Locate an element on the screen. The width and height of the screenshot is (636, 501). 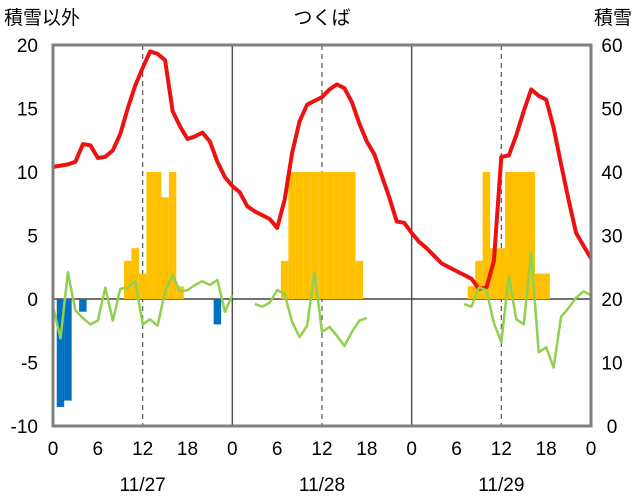
left-tick-label: 20 is located at coordinates (27, 46).